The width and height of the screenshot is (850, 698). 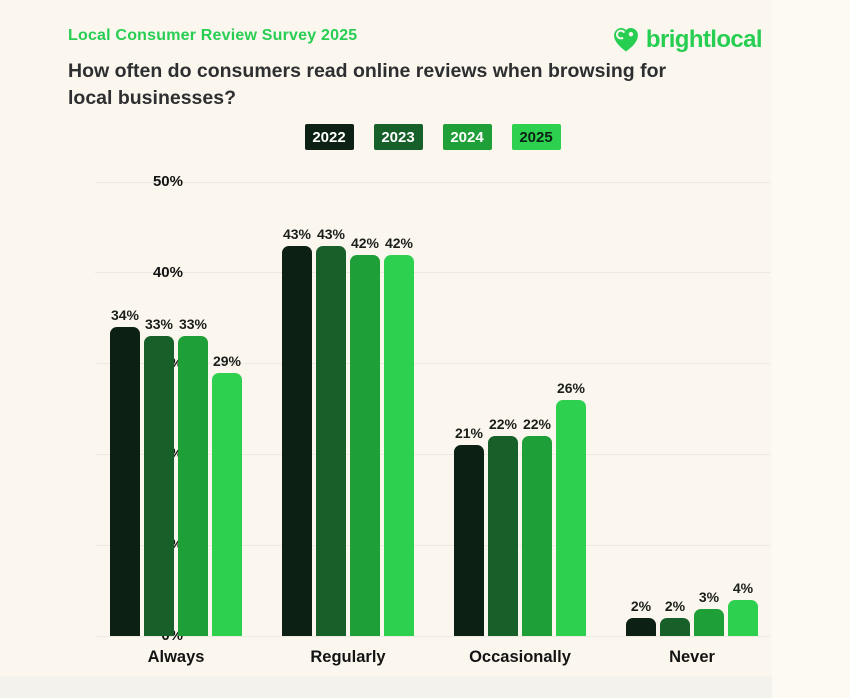 I want to click on bar-group-always: 34% 33% 33% 29%, so click(x=176, y=409).